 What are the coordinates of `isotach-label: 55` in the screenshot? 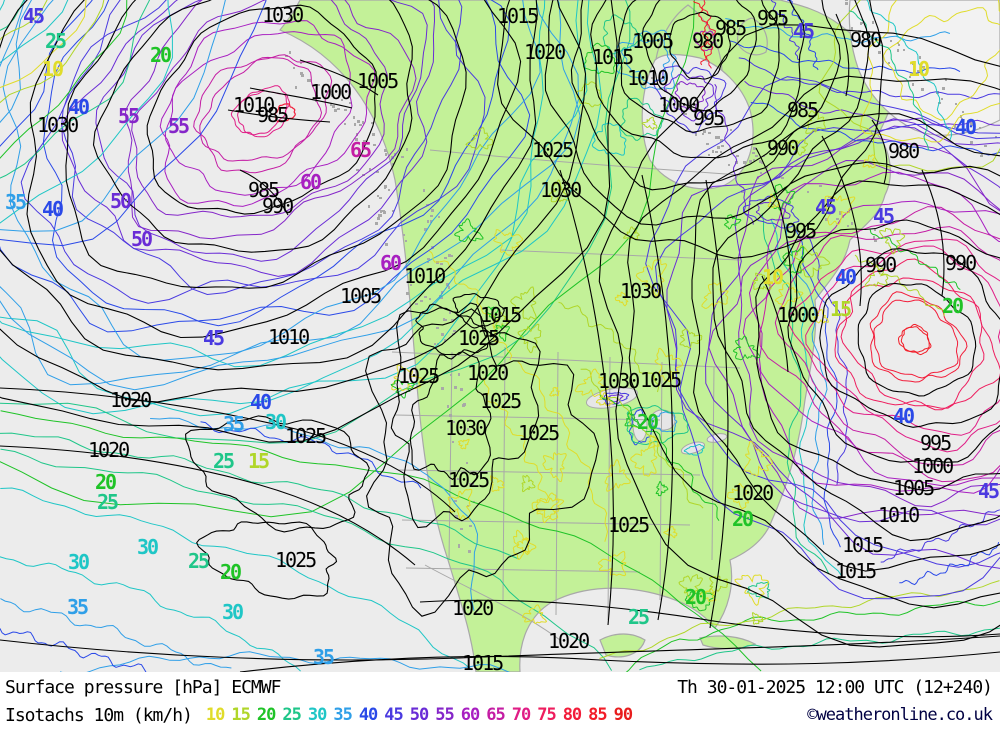 It's located at (128, 116).